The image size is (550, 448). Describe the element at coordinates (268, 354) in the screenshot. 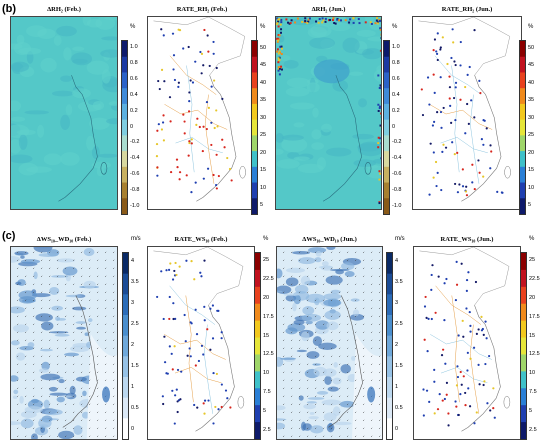

I see `colorbar-tick-label: 12.5` at that location.